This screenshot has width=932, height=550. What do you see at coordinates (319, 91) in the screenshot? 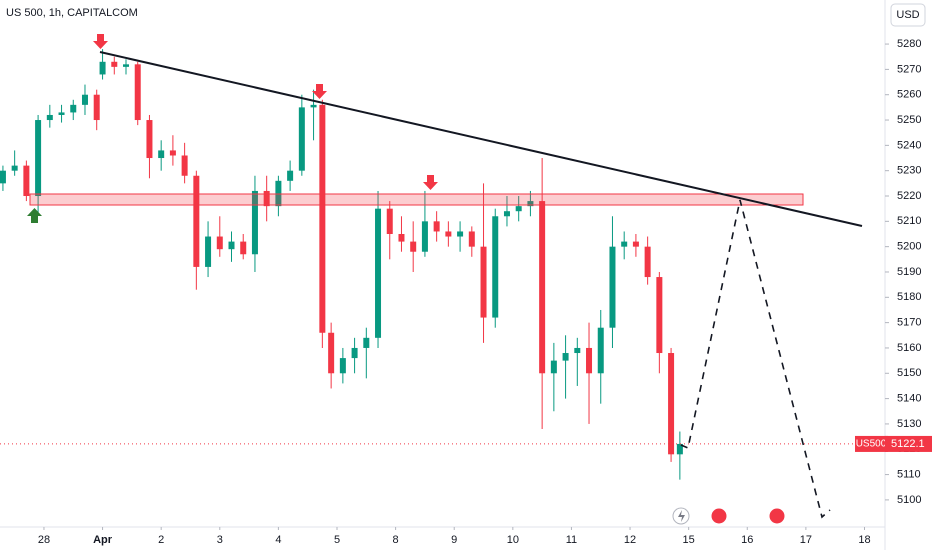
I see `down-arrow` at bounding box center [319, 91].